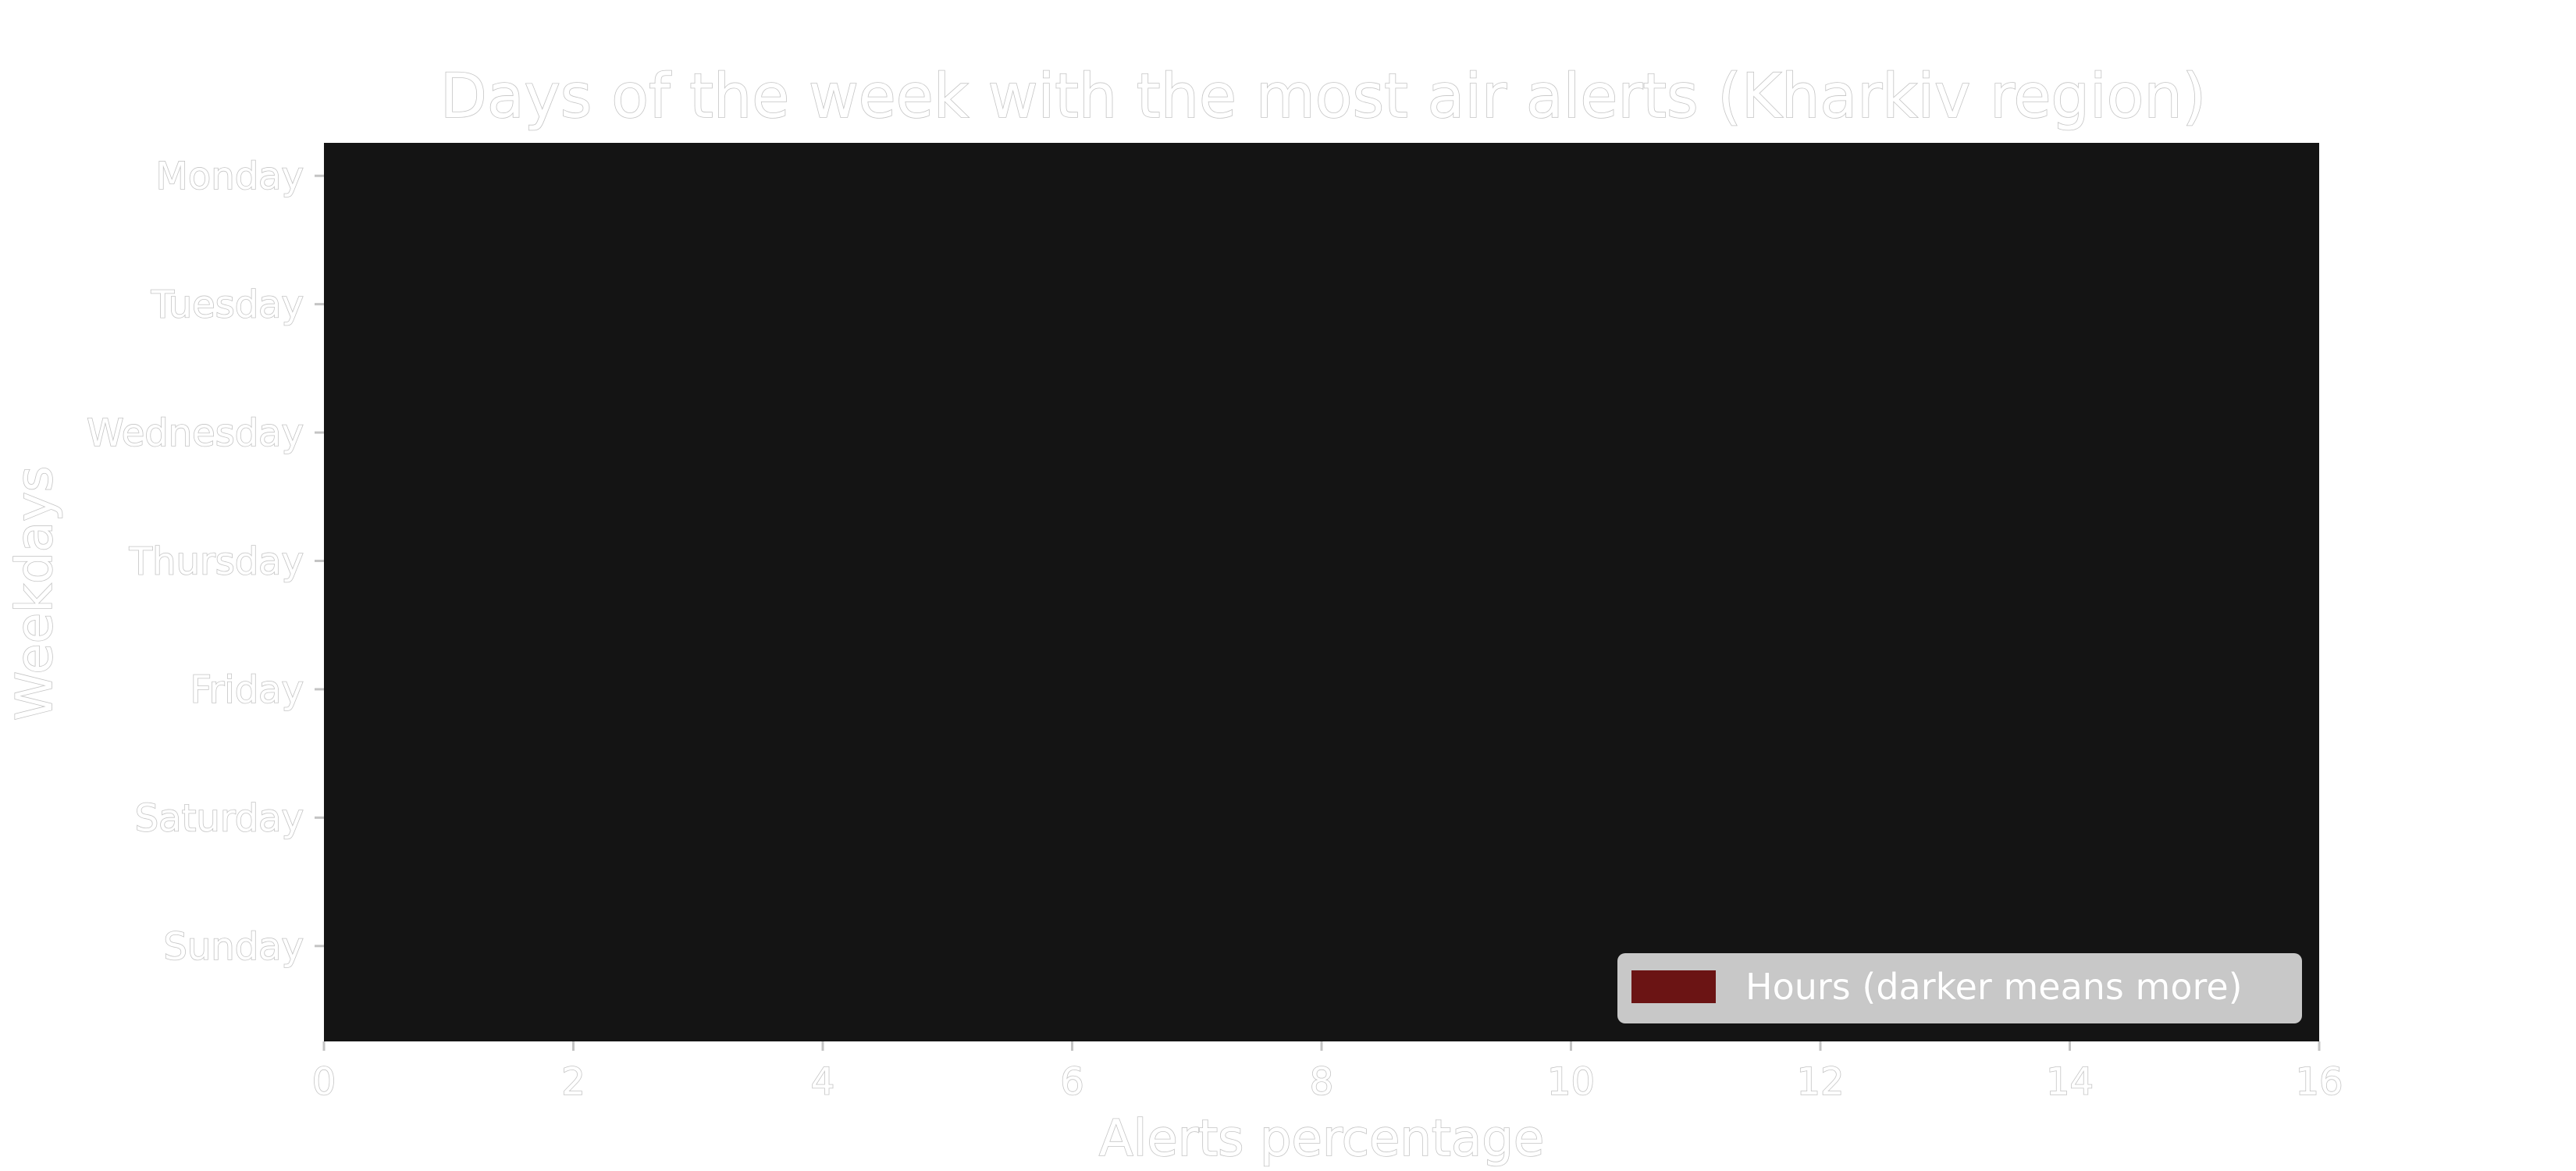  Describe the element at coordinates (227, 305) in the screenshot. I see `y-tick-label: Tuesday` at that location.